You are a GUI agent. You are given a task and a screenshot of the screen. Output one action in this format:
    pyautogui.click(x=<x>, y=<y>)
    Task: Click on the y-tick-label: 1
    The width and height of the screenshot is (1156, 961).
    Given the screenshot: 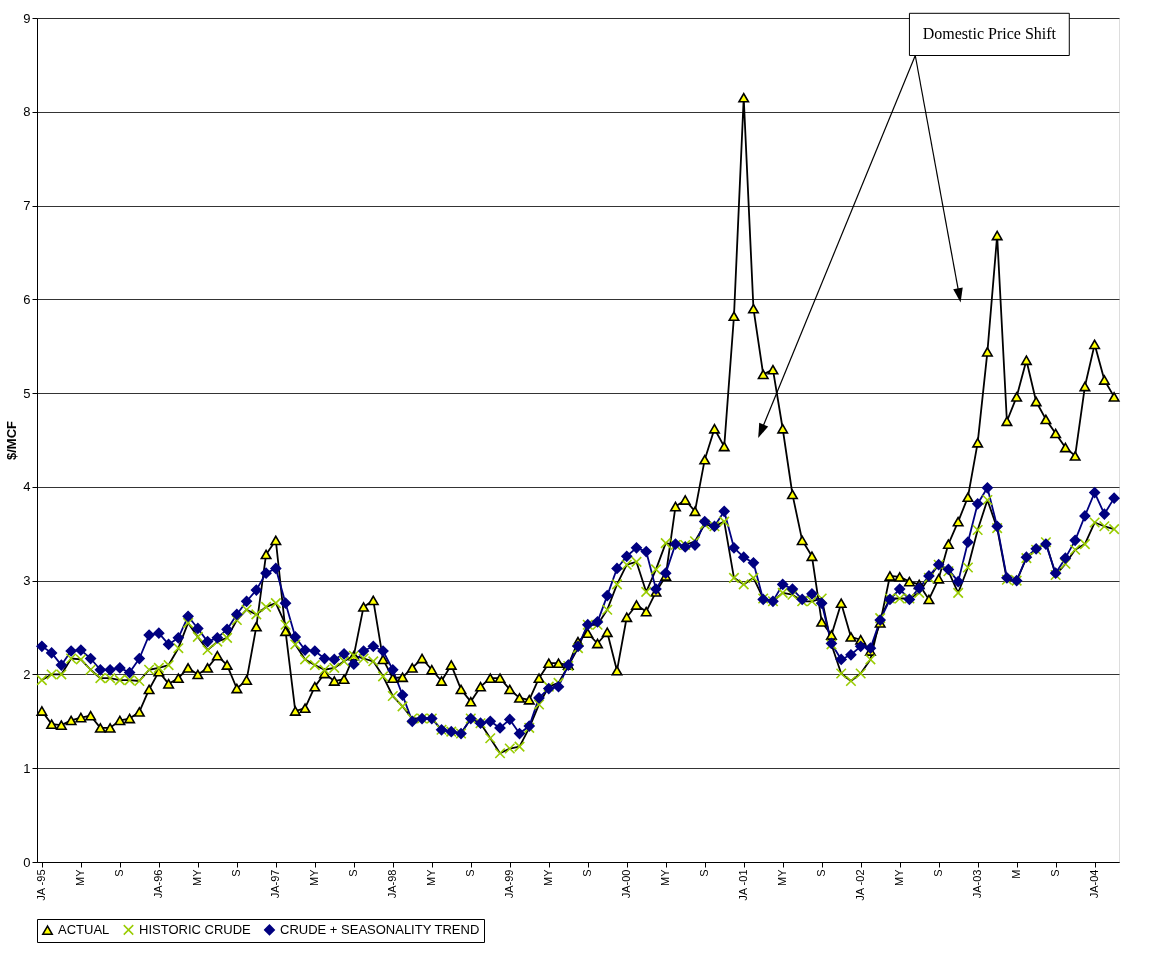 What is the action you would take?
    pyautogui.click(x=27, y=768)
    